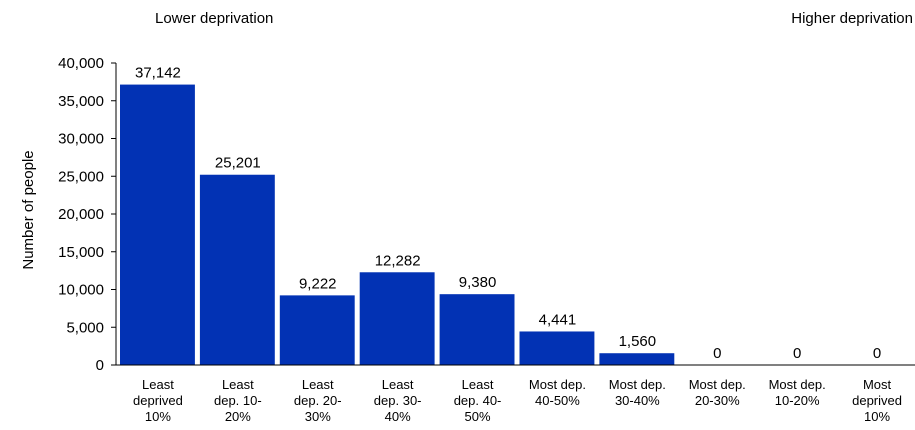 This screenshot has width=915, height=430. What do you see at coordinates (318, 283) in the screenshot?
I see `bar-data-label: 9,222` at bounding box center [318, 283].